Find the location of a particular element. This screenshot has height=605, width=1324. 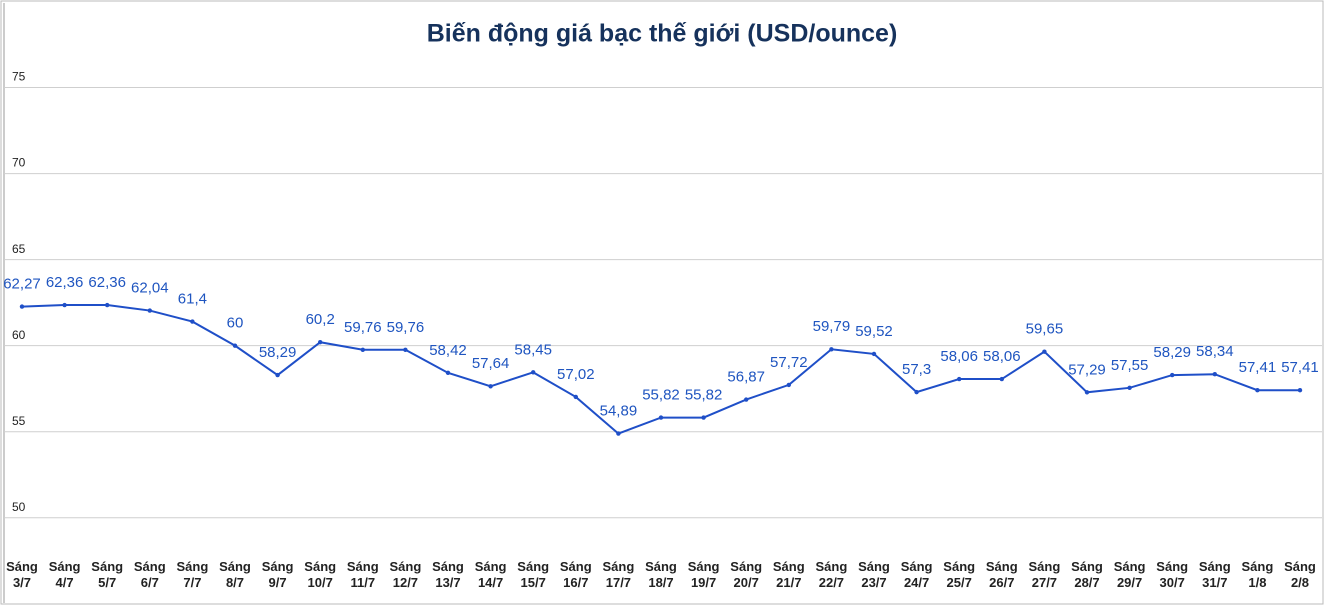

x-tick-label: Sáng 12/7 is located at coordinates (406, 574).